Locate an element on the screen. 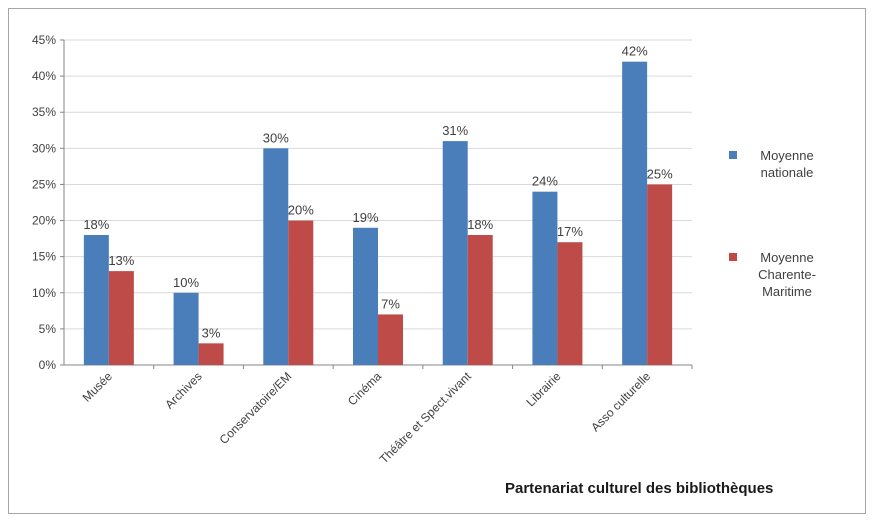 This screenshot has width=876, height=522. legend-label: Maritime is located at coordinates (787, 291).